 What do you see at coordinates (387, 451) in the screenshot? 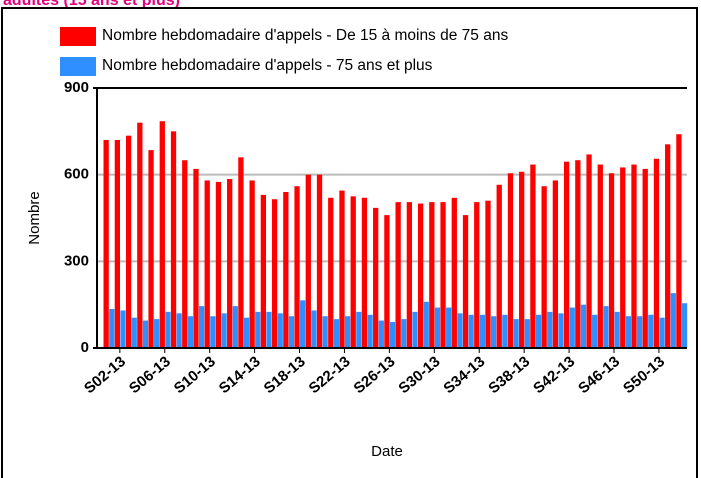
I see `x-axis-label: Date` at bounding box center [387, 451].